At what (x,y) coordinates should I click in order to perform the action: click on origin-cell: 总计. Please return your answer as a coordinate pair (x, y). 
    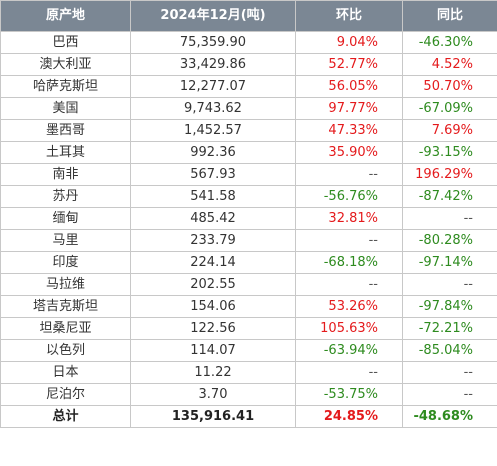
    Looking at the image, I should click on (65, 416).